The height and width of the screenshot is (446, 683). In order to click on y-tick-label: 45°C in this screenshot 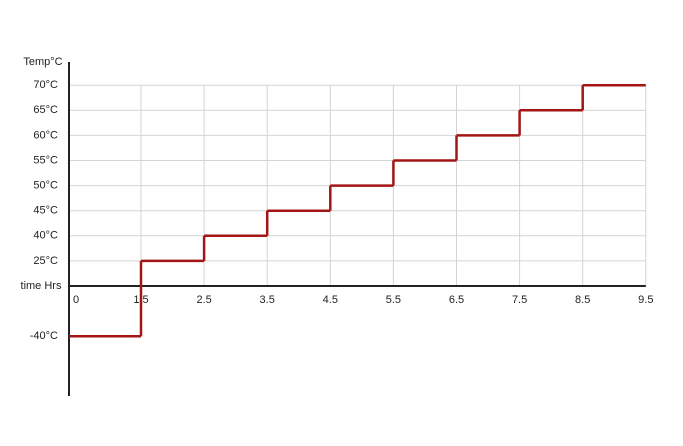, I will do `click(45, 211)`.